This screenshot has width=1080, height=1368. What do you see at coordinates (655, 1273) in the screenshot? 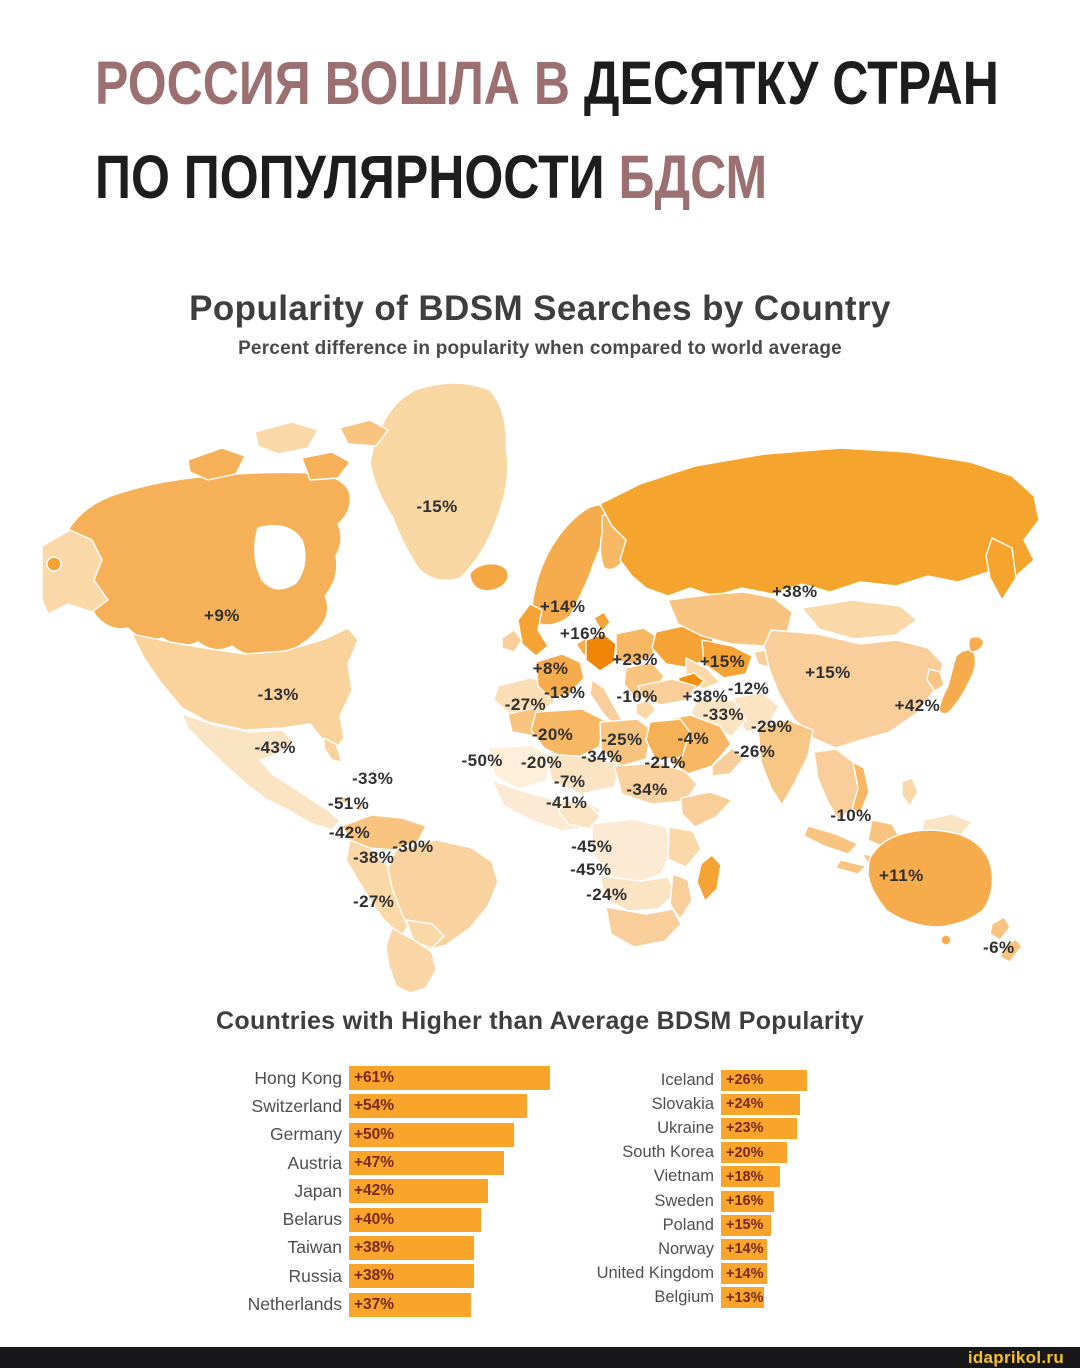
I see `bar-country-label: United Kingdom` at bounding box center [655, 1273].